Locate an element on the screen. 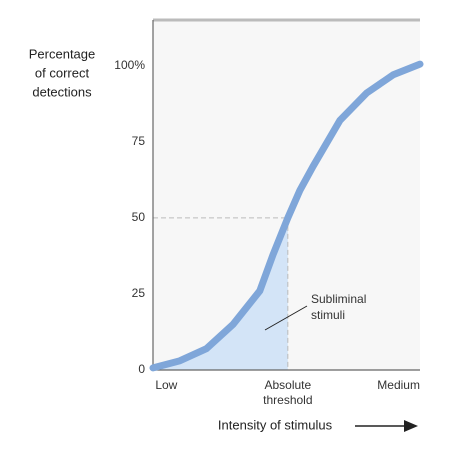  y-tick-label: 0 is located at coordinates (141, 369).